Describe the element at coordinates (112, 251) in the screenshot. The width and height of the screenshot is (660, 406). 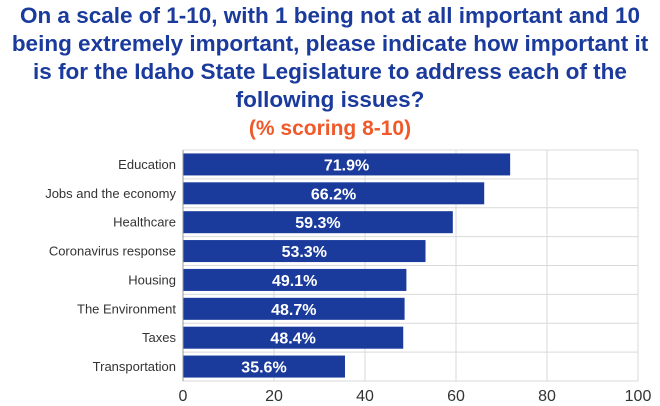
I see `category-label: Coronavirus response` at that location.